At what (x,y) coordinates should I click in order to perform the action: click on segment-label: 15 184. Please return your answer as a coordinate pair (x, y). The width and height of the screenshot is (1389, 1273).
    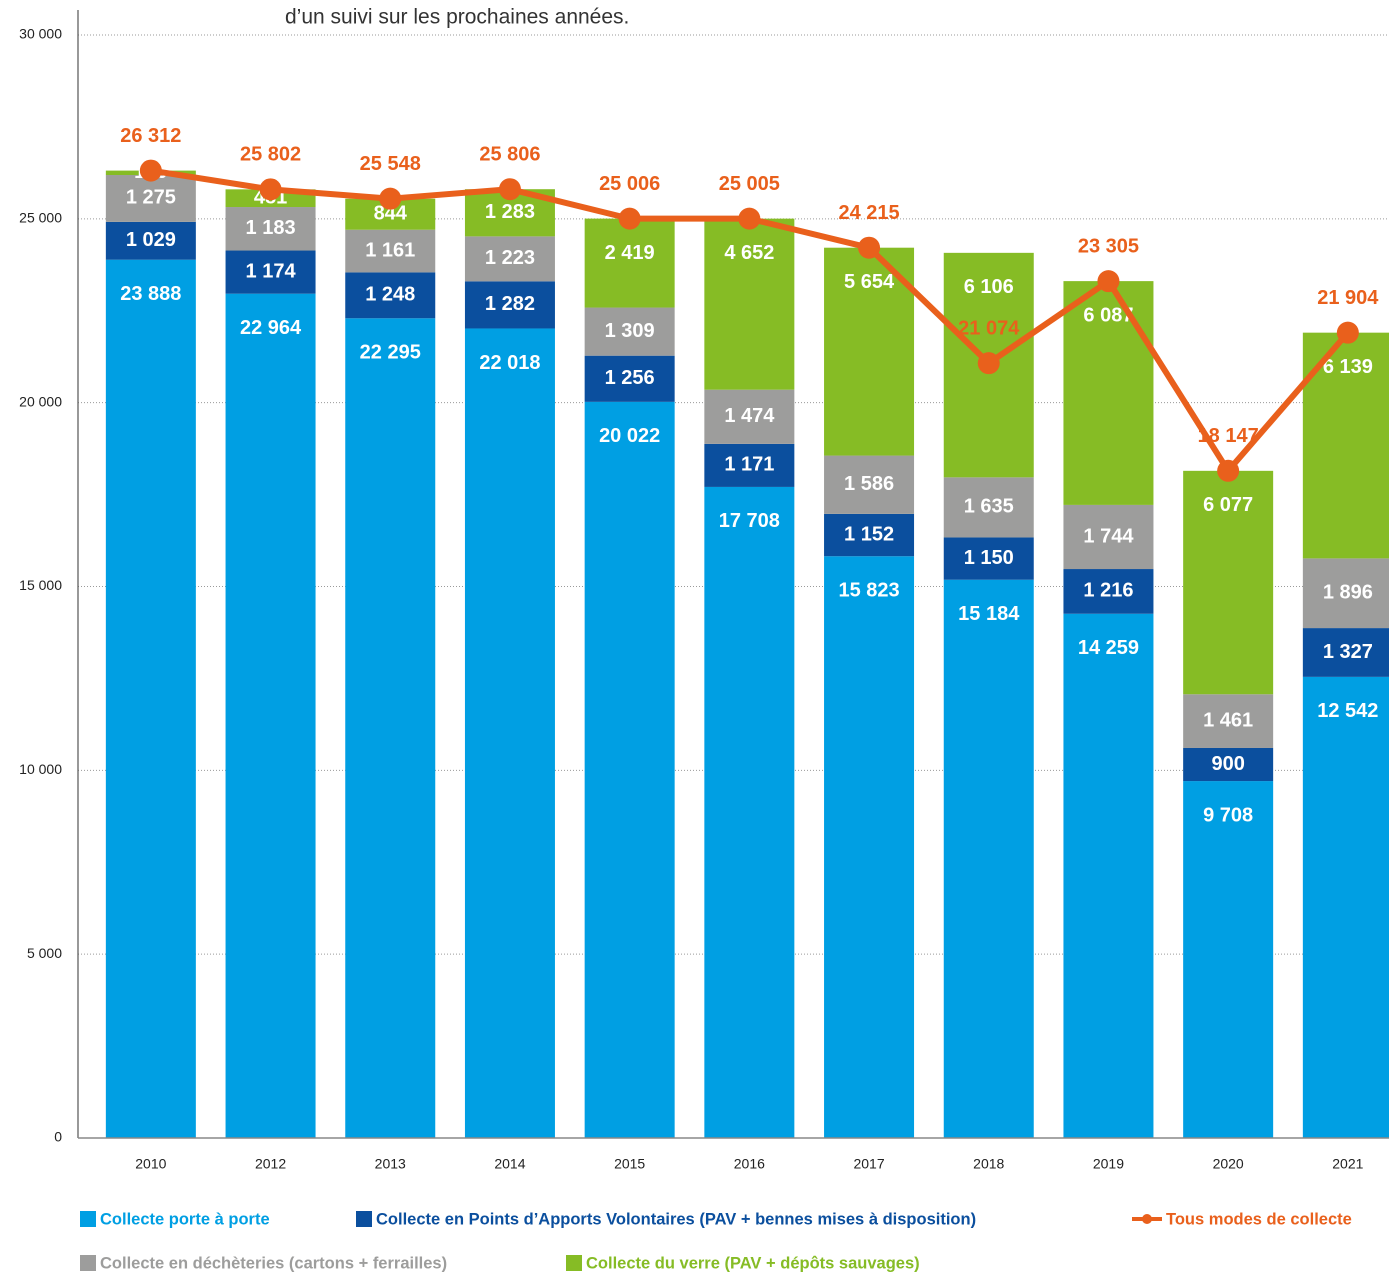
    Looking at the image, I should click on (989, 614).